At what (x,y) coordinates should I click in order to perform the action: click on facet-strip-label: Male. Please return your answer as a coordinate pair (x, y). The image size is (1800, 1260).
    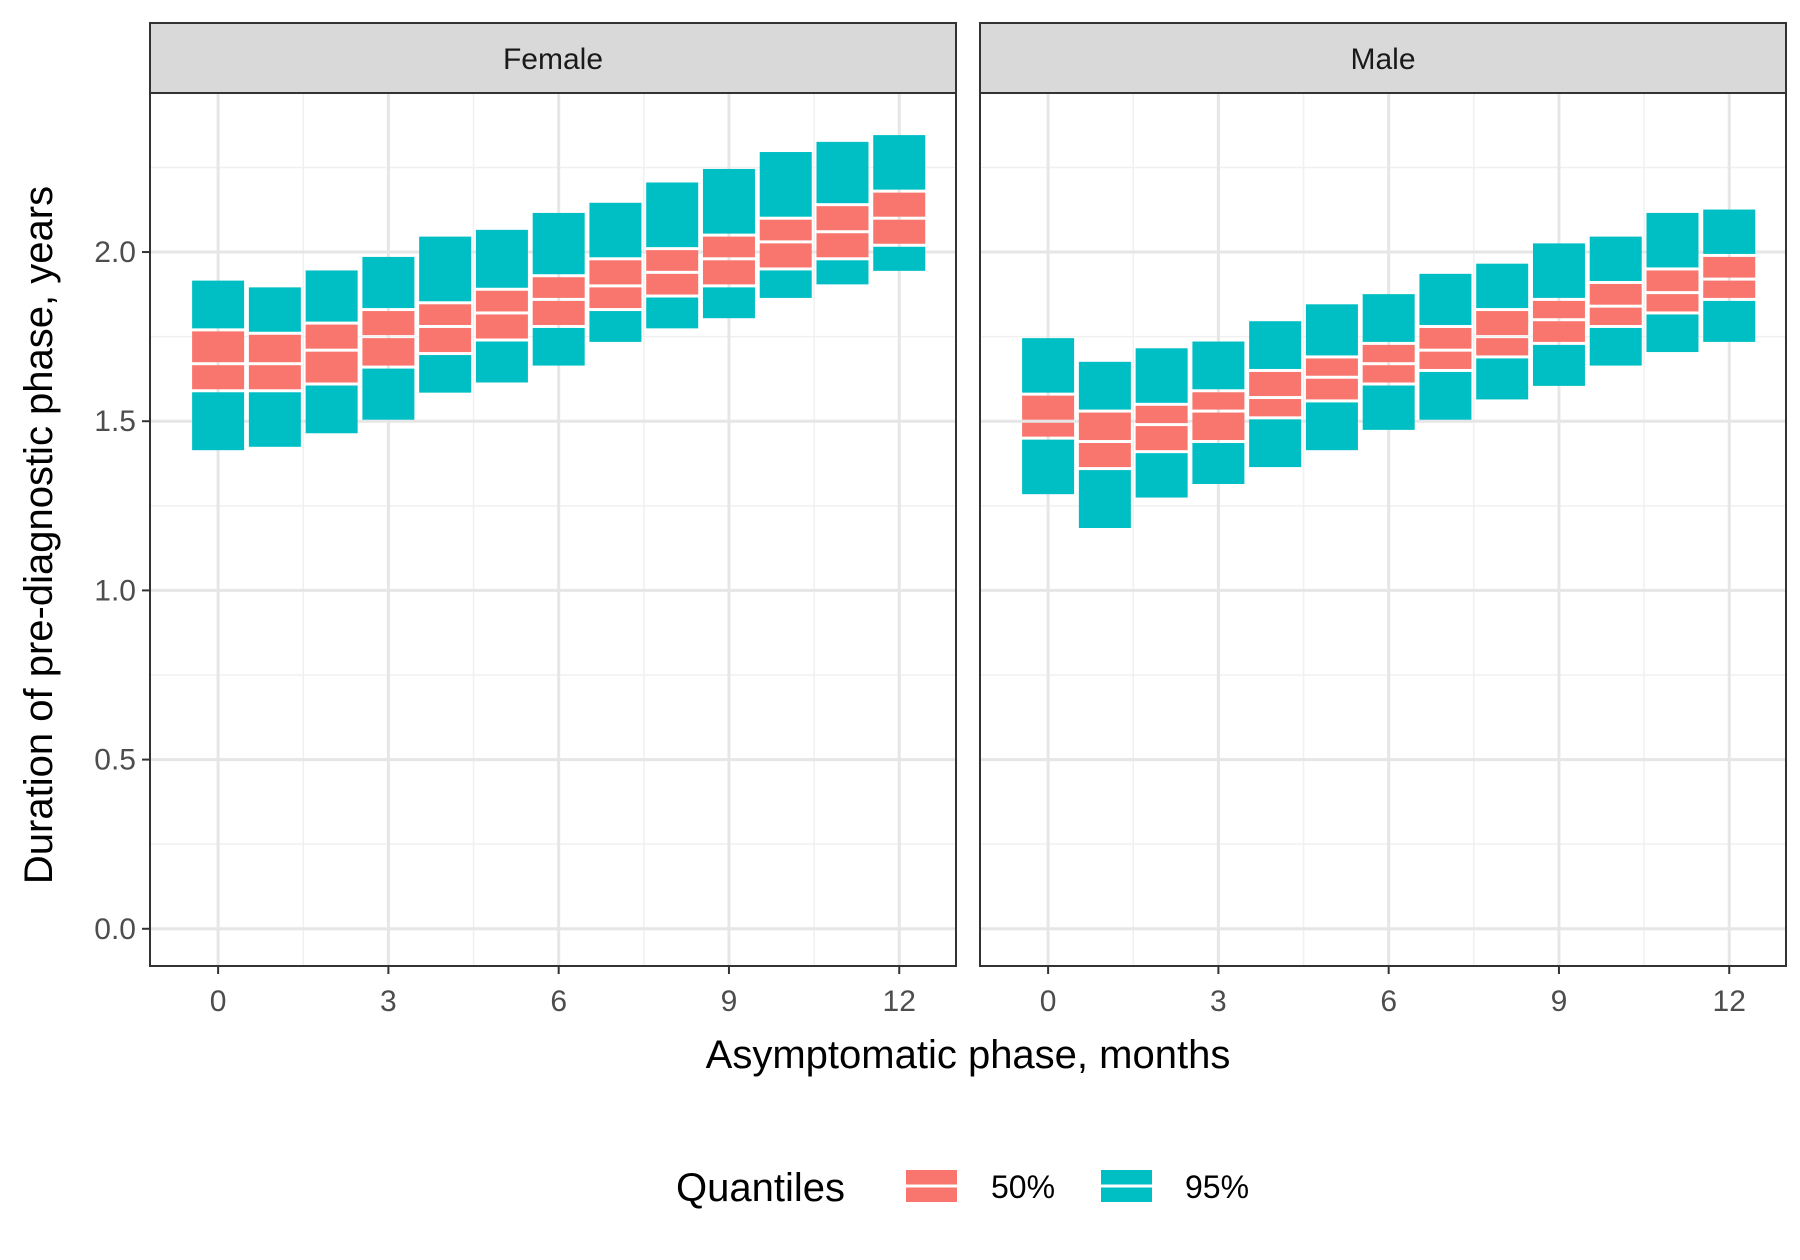
    Looking at the image, I should click on (1382, 59).